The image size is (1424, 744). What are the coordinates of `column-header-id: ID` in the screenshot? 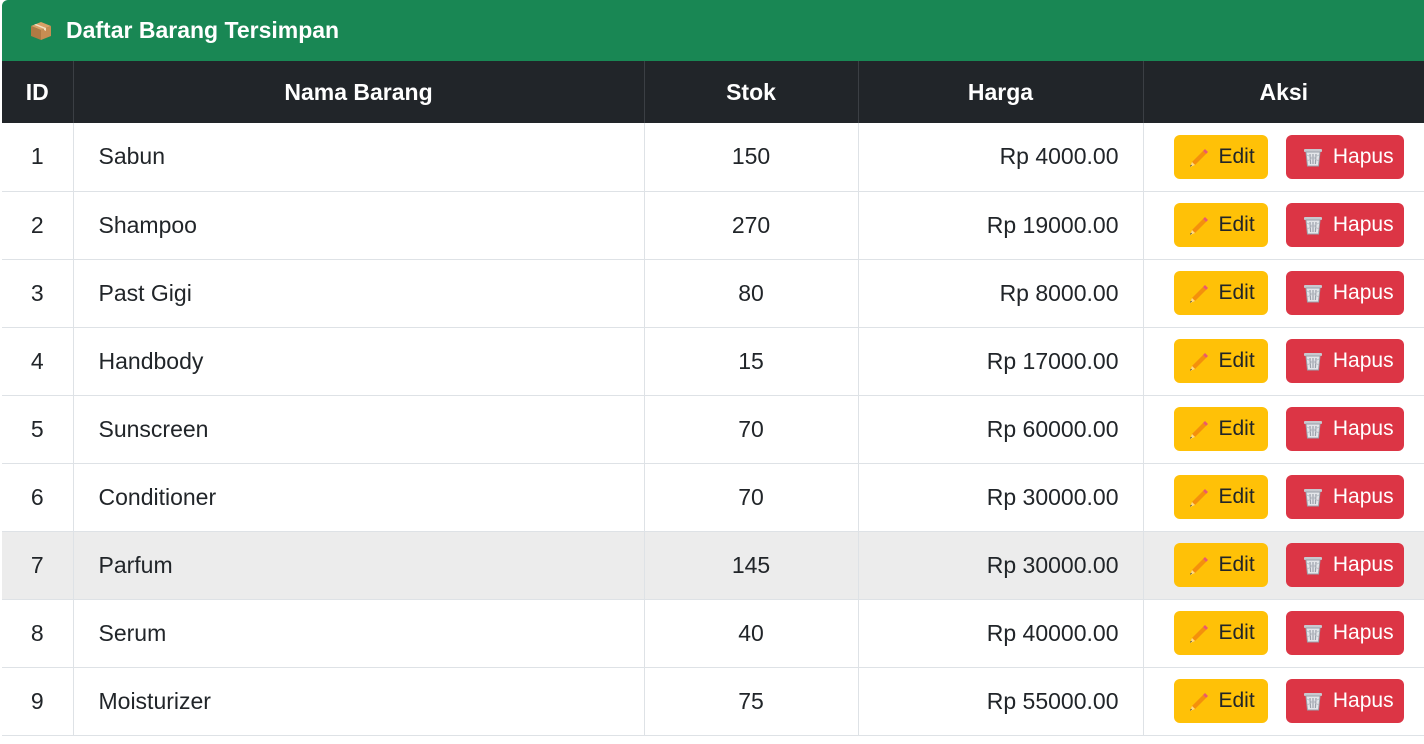 It's located at (38, 92).